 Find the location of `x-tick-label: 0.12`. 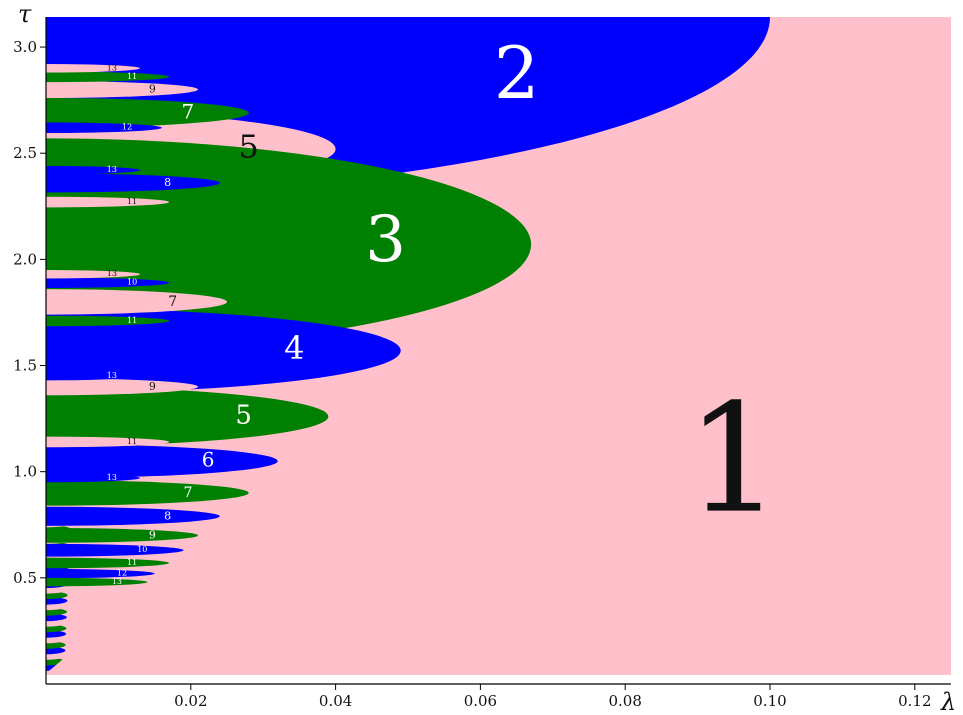

x-tick-label: 0.12 is located at coordinates (914, 701).